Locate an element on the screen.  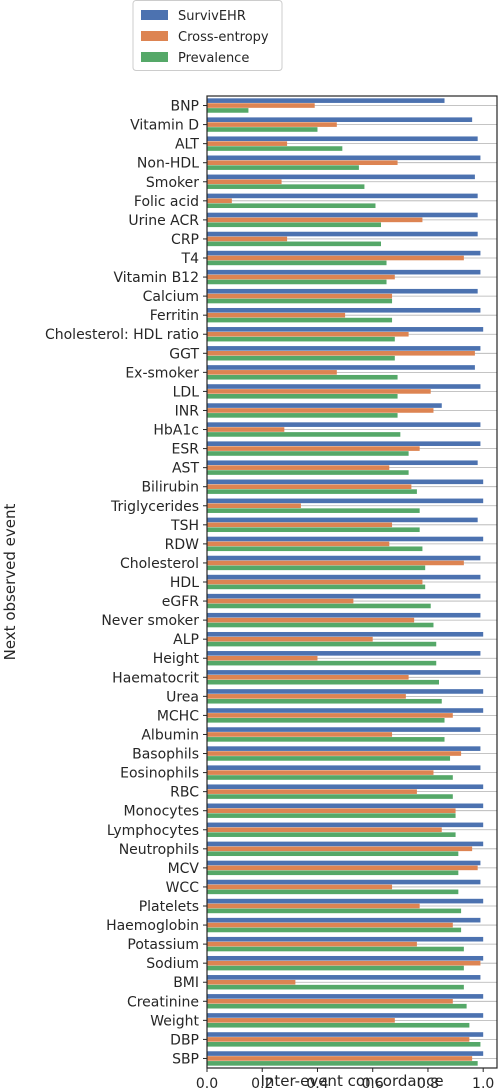
y-tick-label: Vitamin B12 is located at coordinates (157, 278).